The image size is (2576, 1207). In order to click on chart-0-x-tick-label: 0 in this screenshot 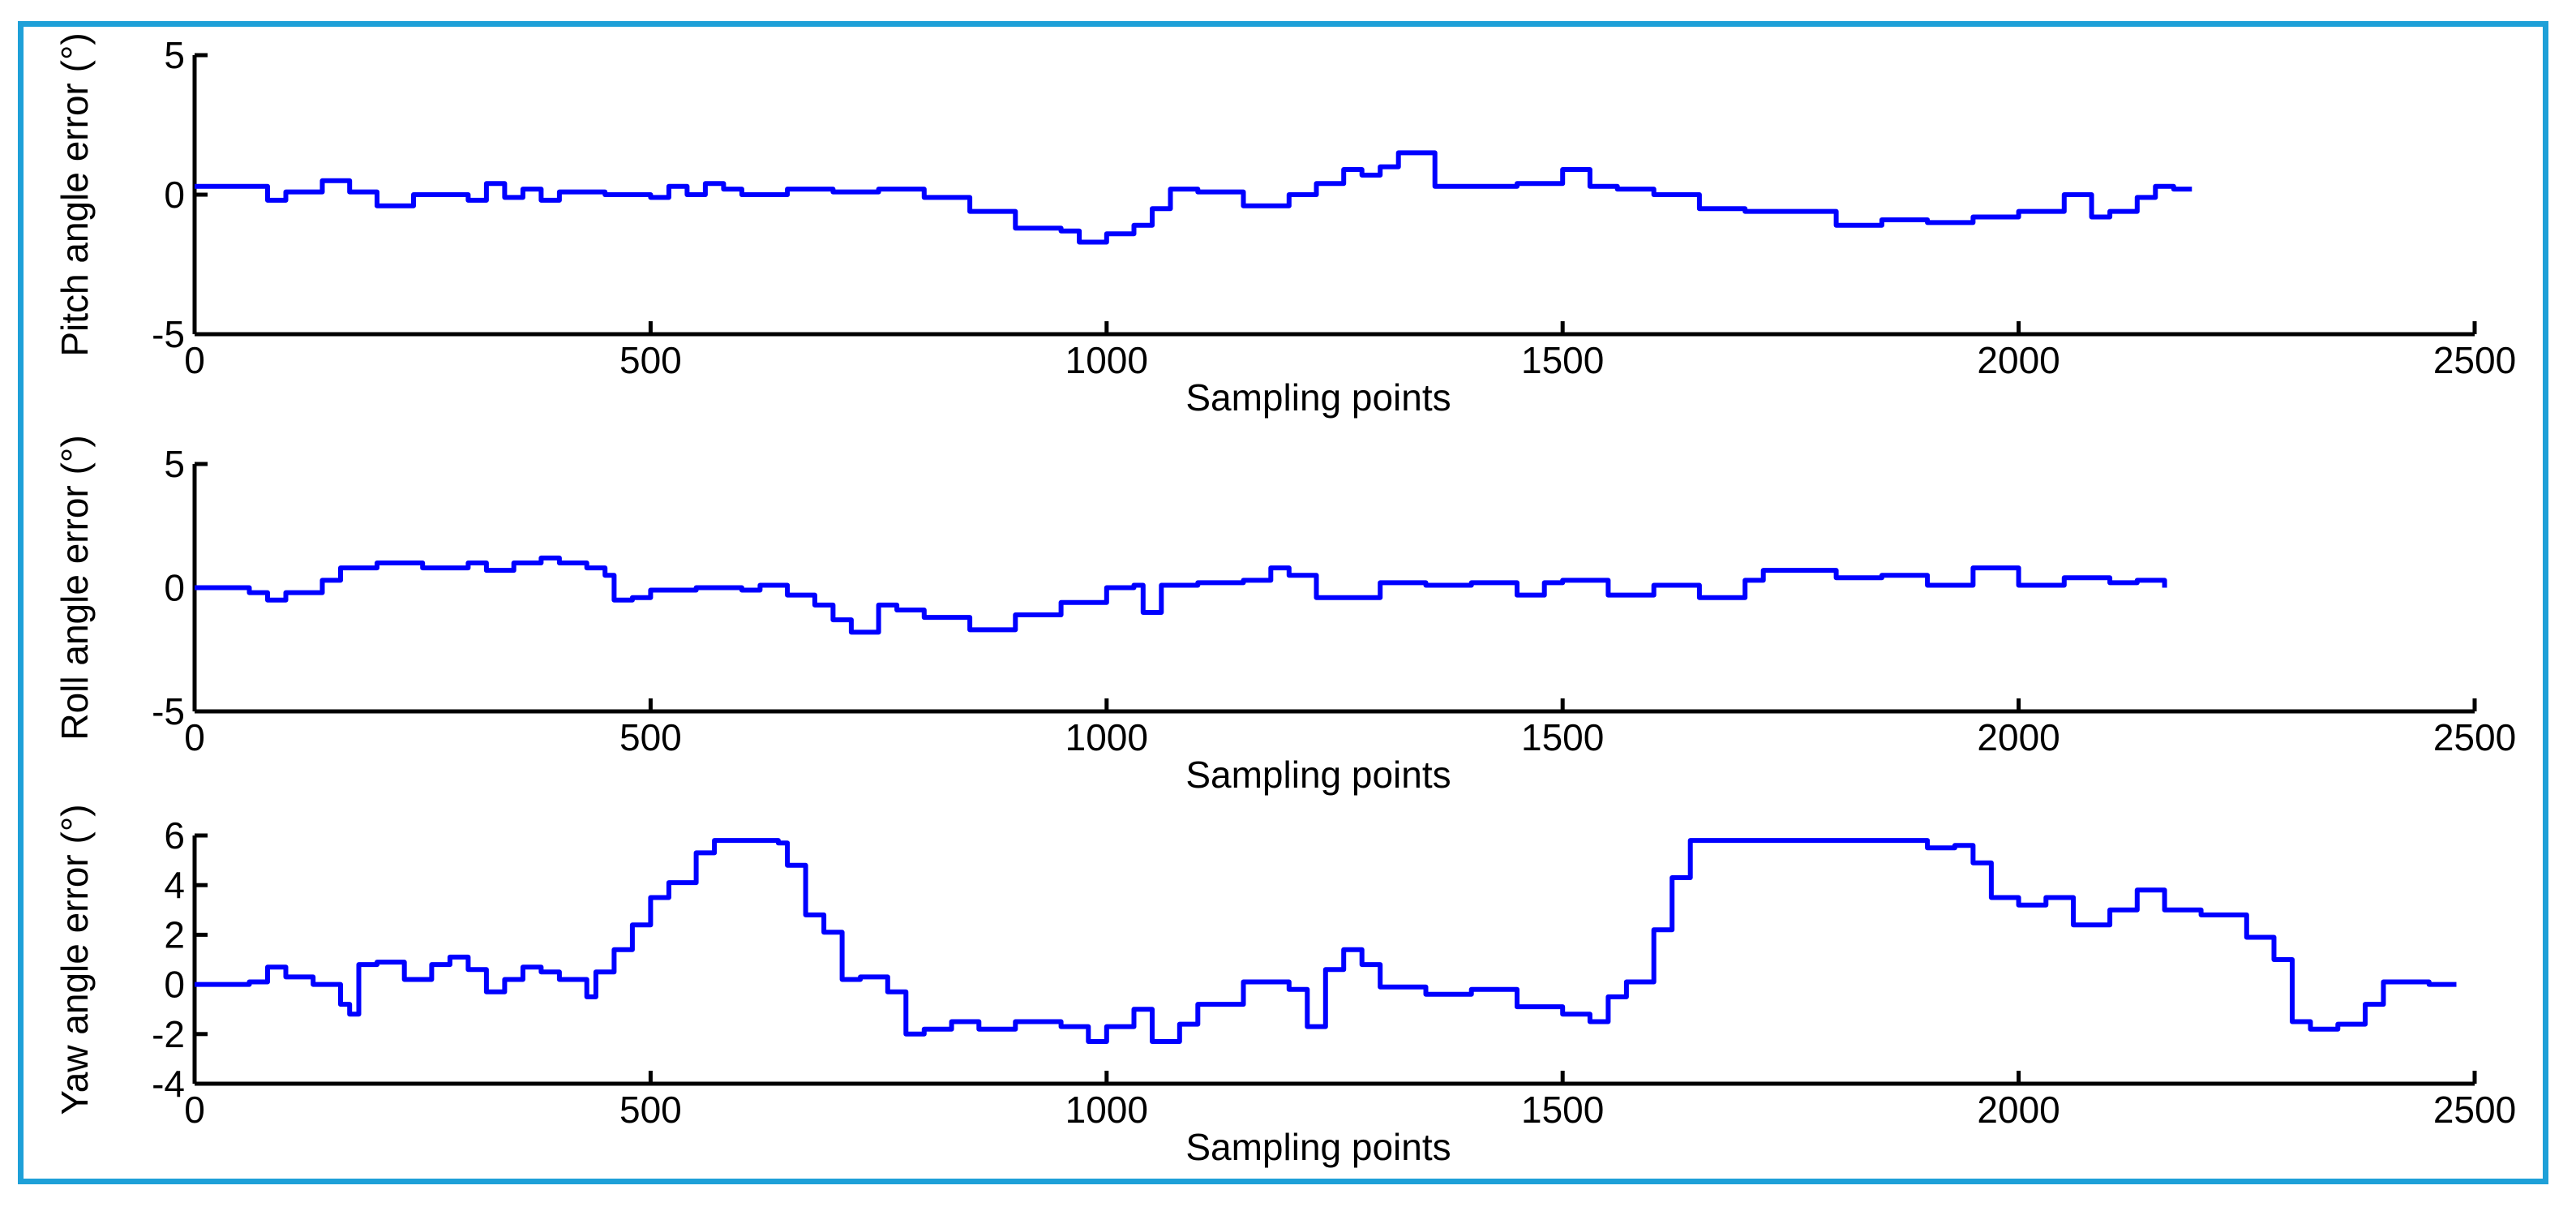, I will do `click(194, 360)`.